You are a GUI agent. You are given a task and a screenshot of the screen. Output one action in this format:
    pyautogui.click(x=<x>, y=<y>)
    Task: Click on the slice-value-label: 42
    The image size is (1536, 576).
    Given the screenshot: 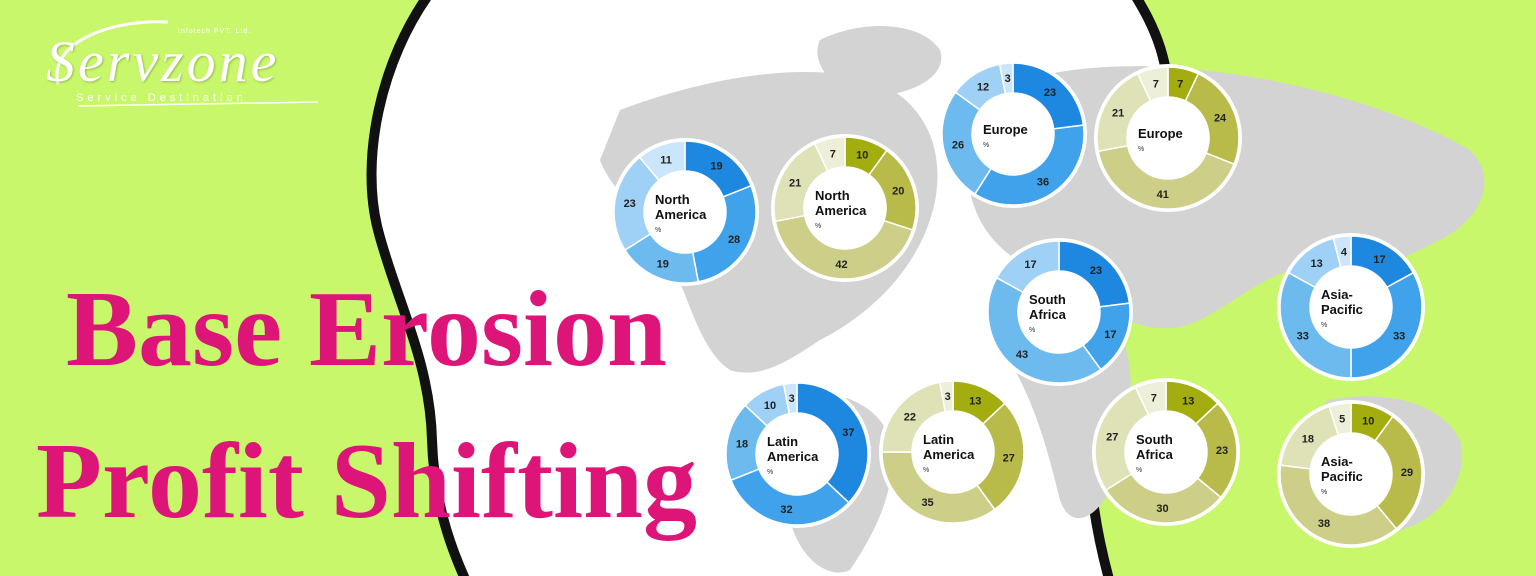 What is the action you would take?
    pyautogui.click(x=841, y=265)
    